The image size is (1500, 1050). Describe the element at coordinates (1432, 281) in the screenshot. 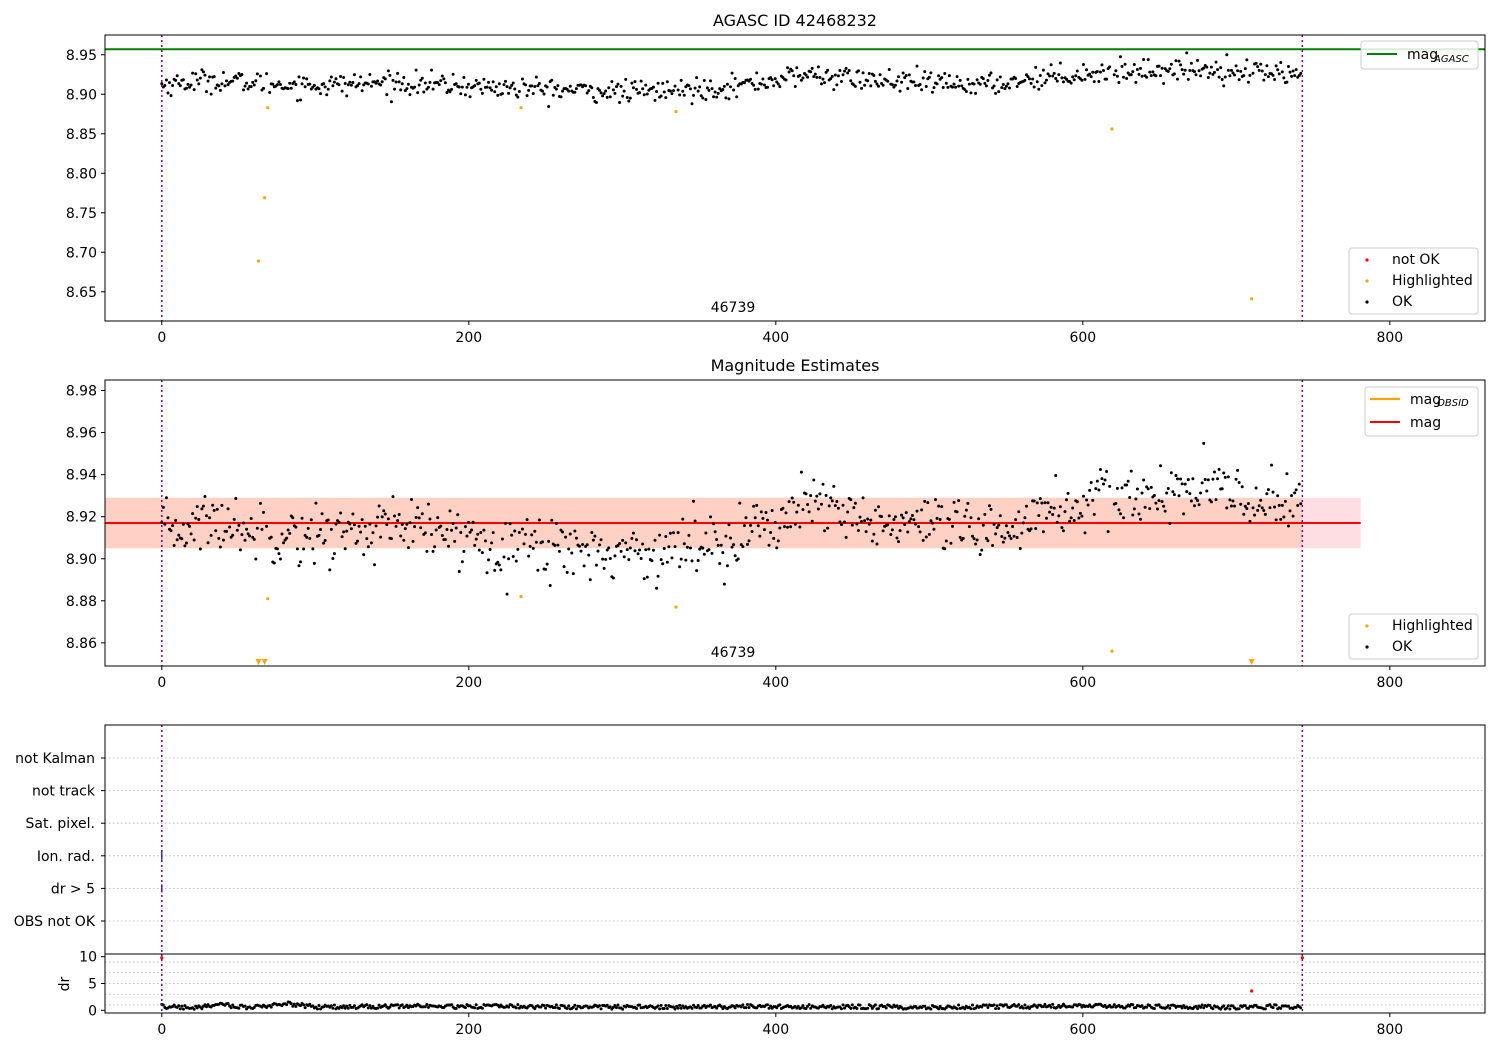

I see `legend-highlighted-label: Highlighted` at that location.